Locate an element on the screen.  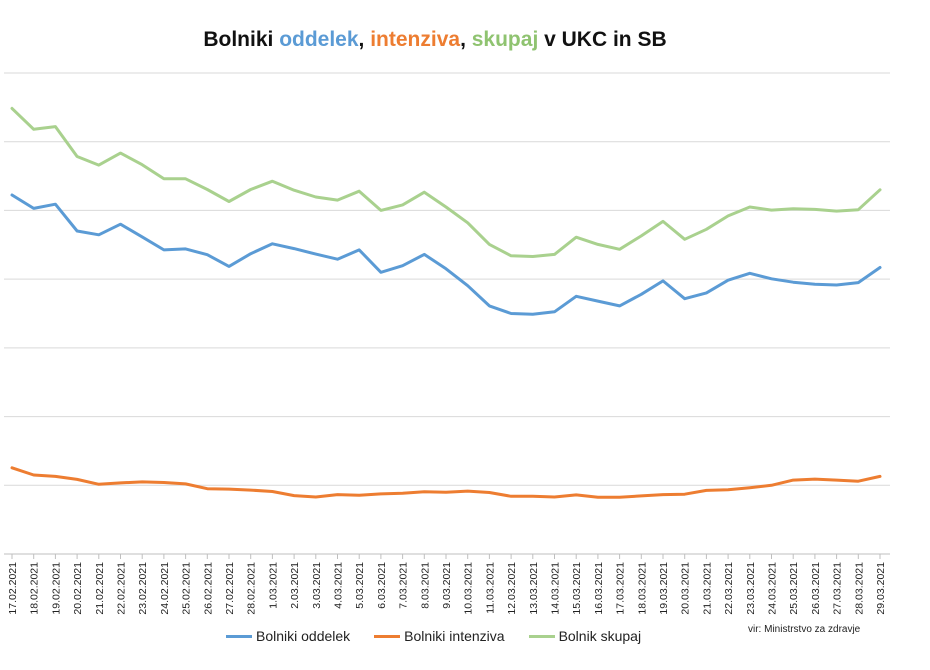
chart-title-sep2: , is located at coordinates (466, 39).